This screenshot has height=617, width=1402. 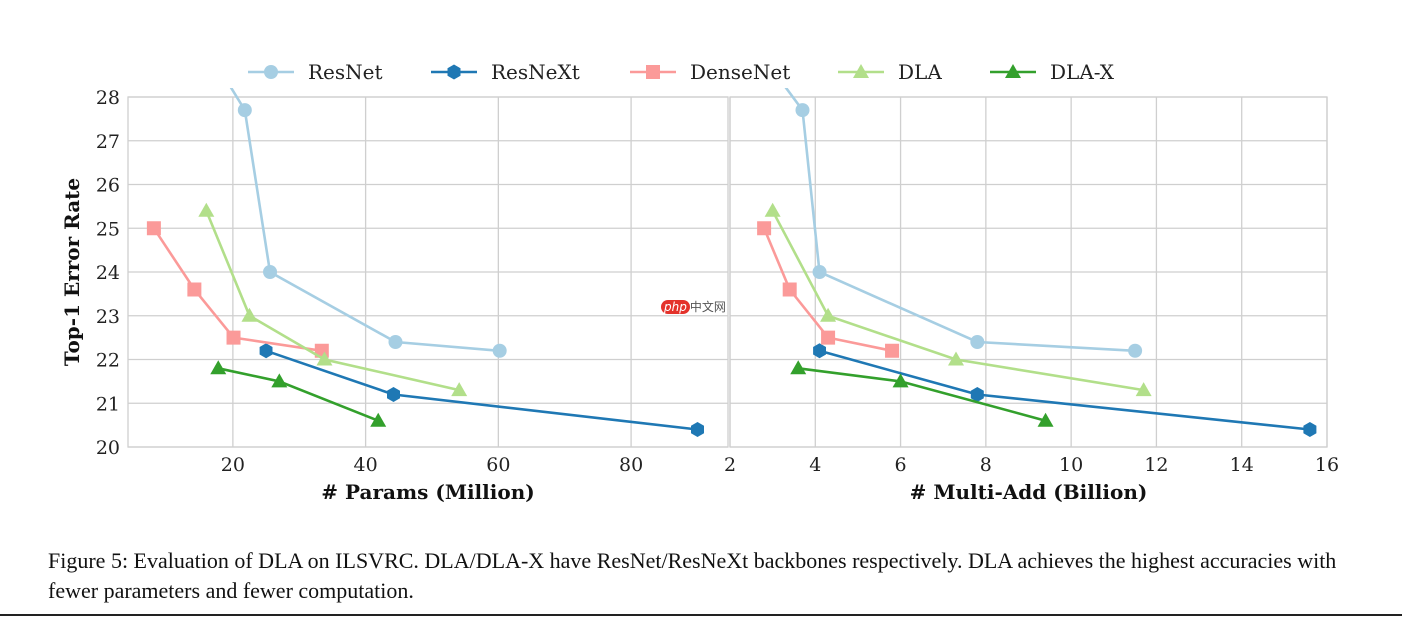 What do you see at coordinates (535, 72) in the screenshot?
I see `legend-label: ResNeXt` at bounding box center [535, 72].